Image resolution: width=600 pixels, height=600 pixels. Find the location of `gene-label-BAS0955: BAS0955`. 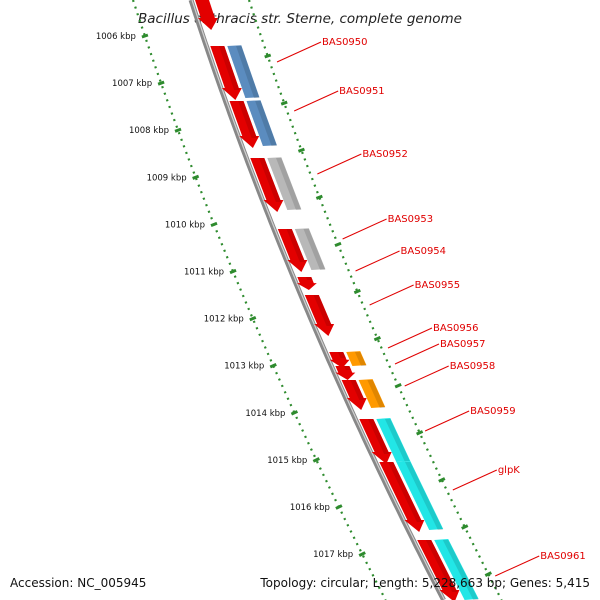

gene-label-BAS0955: BAS0955 is located at coordinates (438, 285).